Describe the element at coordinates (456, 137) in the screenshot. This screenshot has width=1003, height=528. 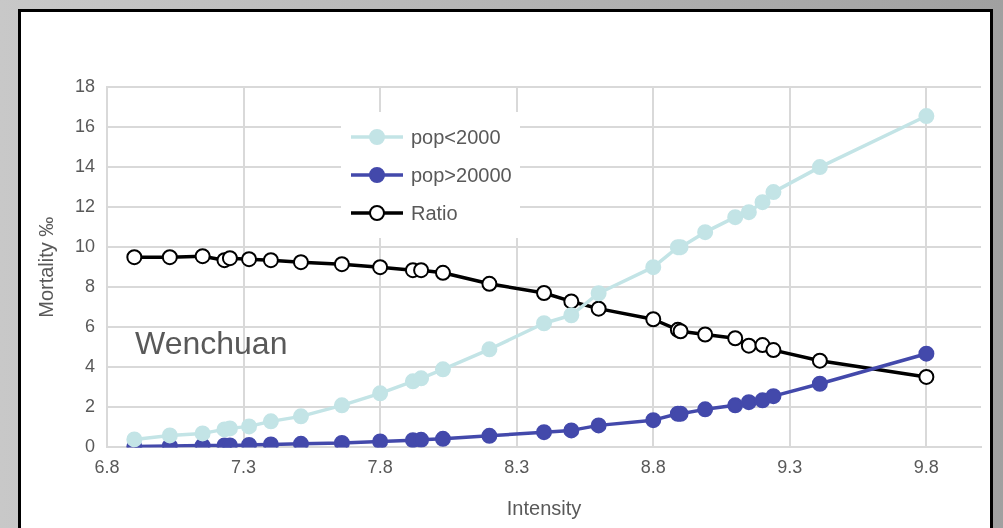
I see `legend-label: pop<2000` at that location.